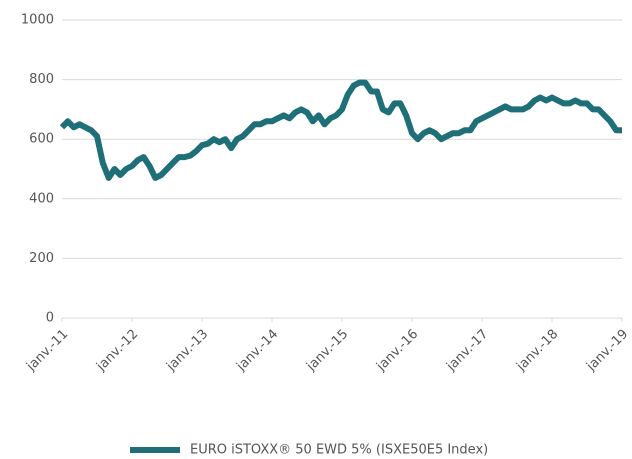 The image size is (632, 459). Describe the element at coordinates (327, 351) in the screenshot. I see `x-tick-label: janv.-15` at that location.